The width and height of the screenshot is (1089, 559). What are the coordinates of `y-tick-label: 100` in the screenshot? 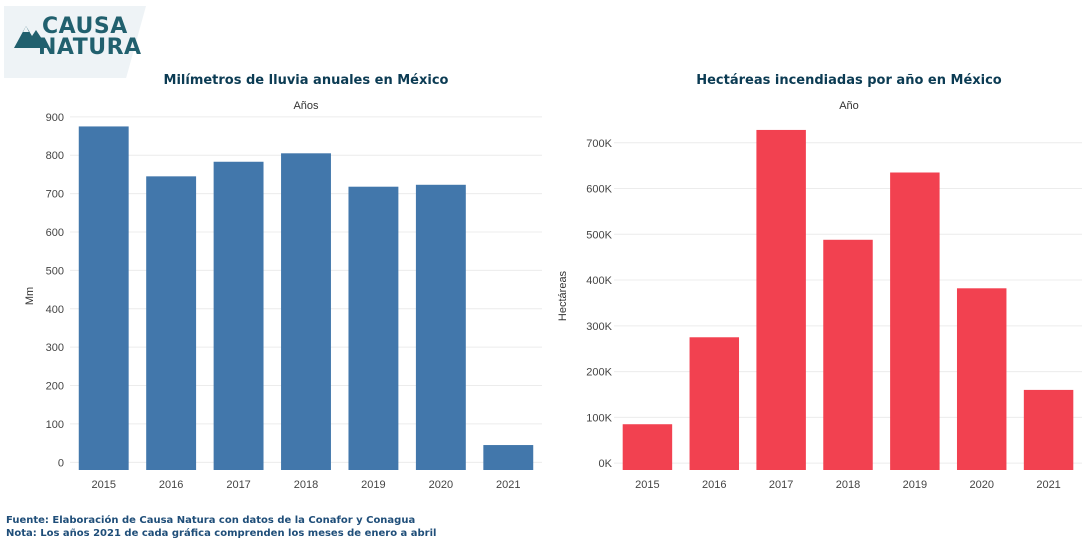 It's located at (55, 425).